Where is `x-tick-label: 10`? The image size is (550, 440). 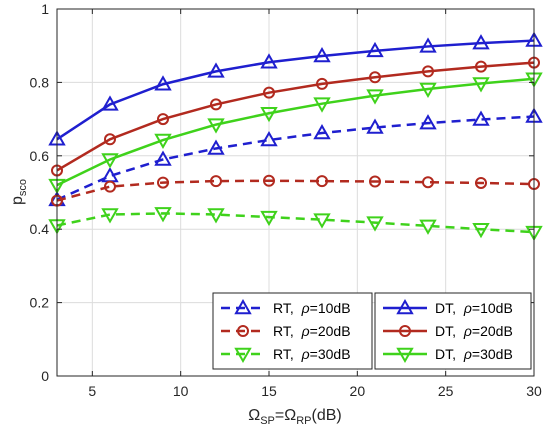 x-tick-label: 10 is located at coordinates (181, 391).